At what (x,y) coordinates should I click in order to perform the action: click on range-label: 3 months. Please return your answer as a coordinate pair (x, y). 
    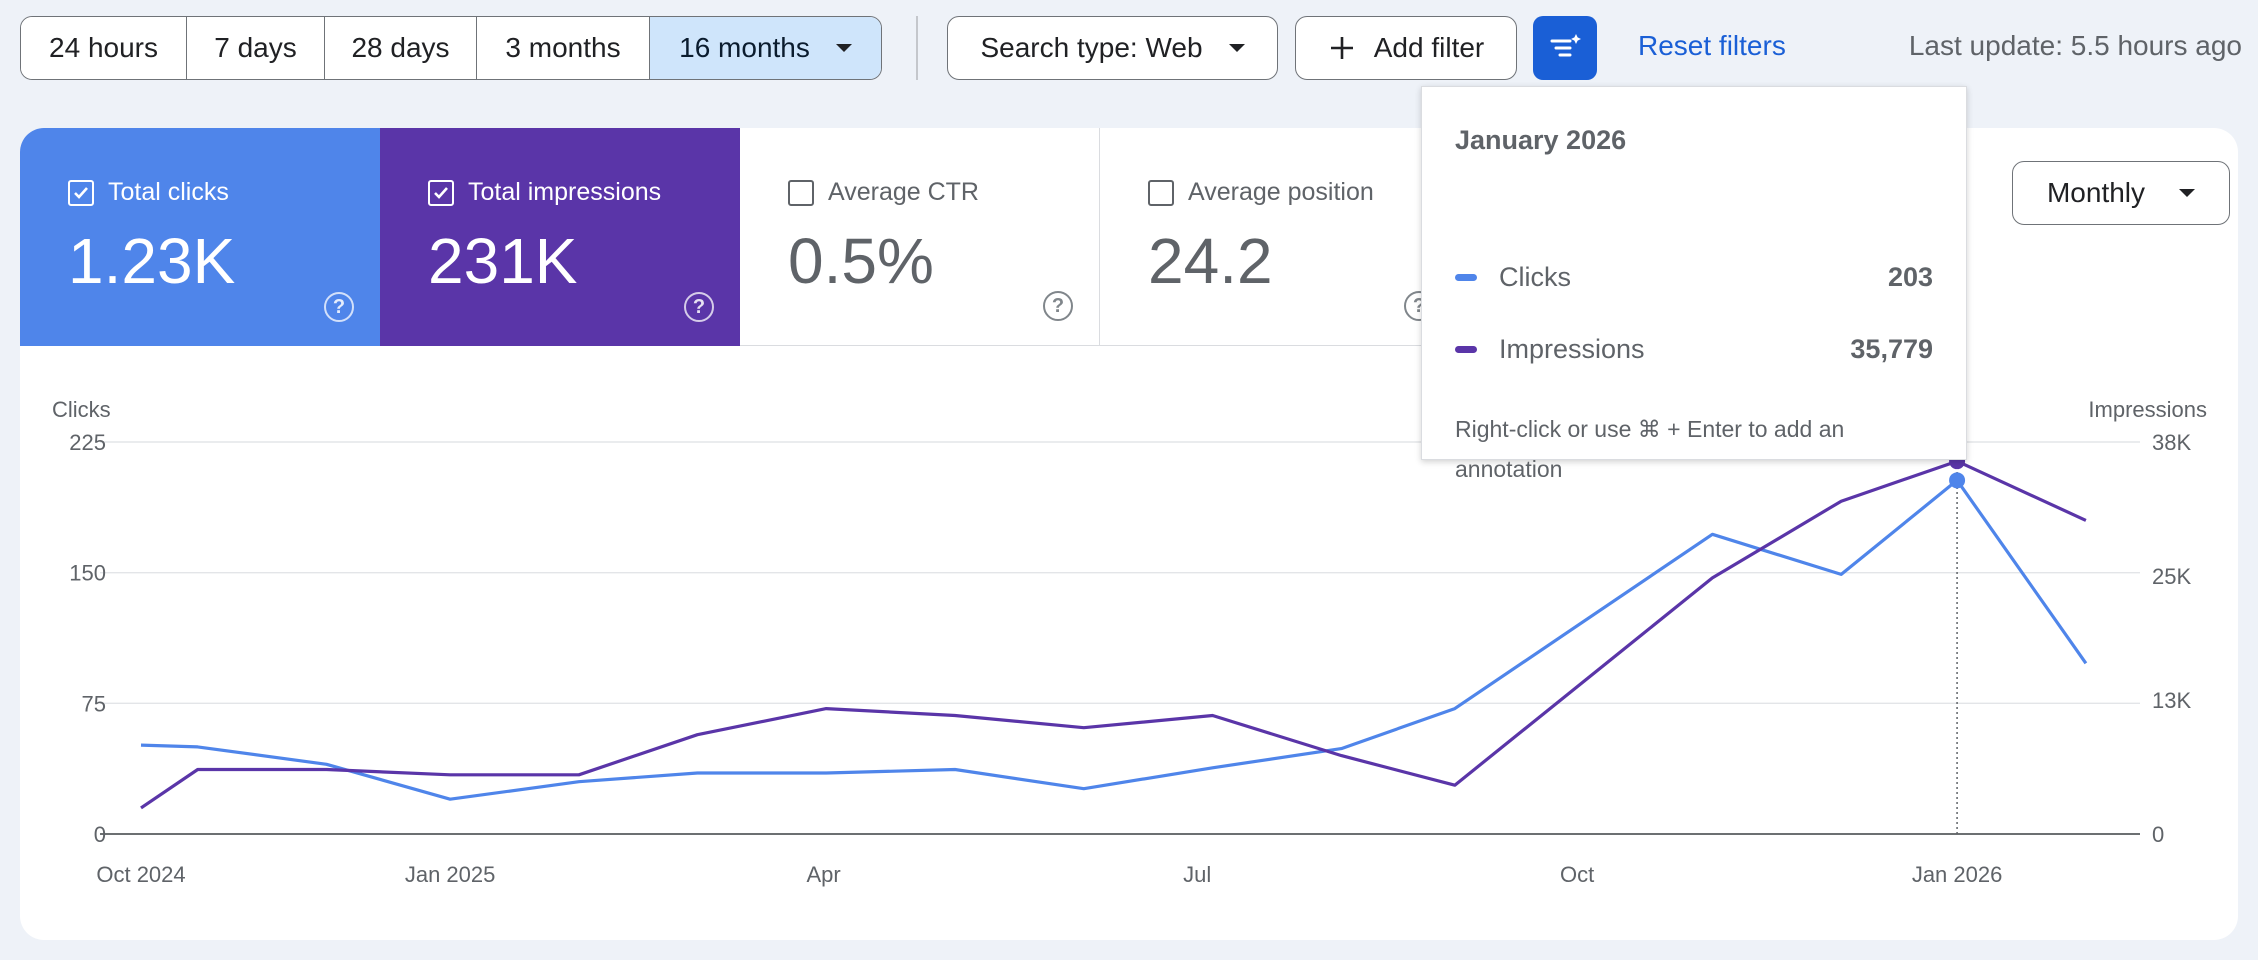
    Looking at the image, I should click on (563, 47).